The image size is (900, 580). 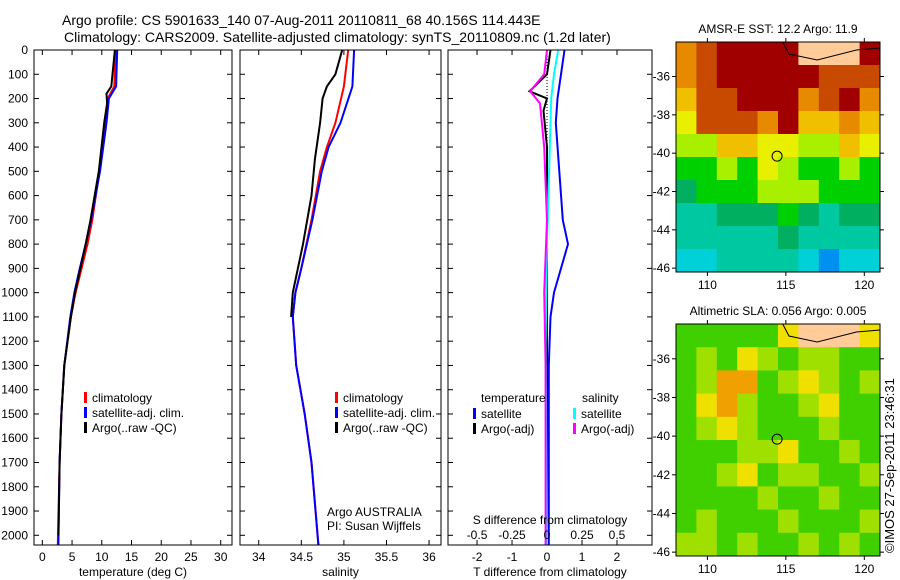 What do you see at coordinates (14, 414) in the screenshot?
I see `y-tick-label: 1500` at bounding box center [14, 414].